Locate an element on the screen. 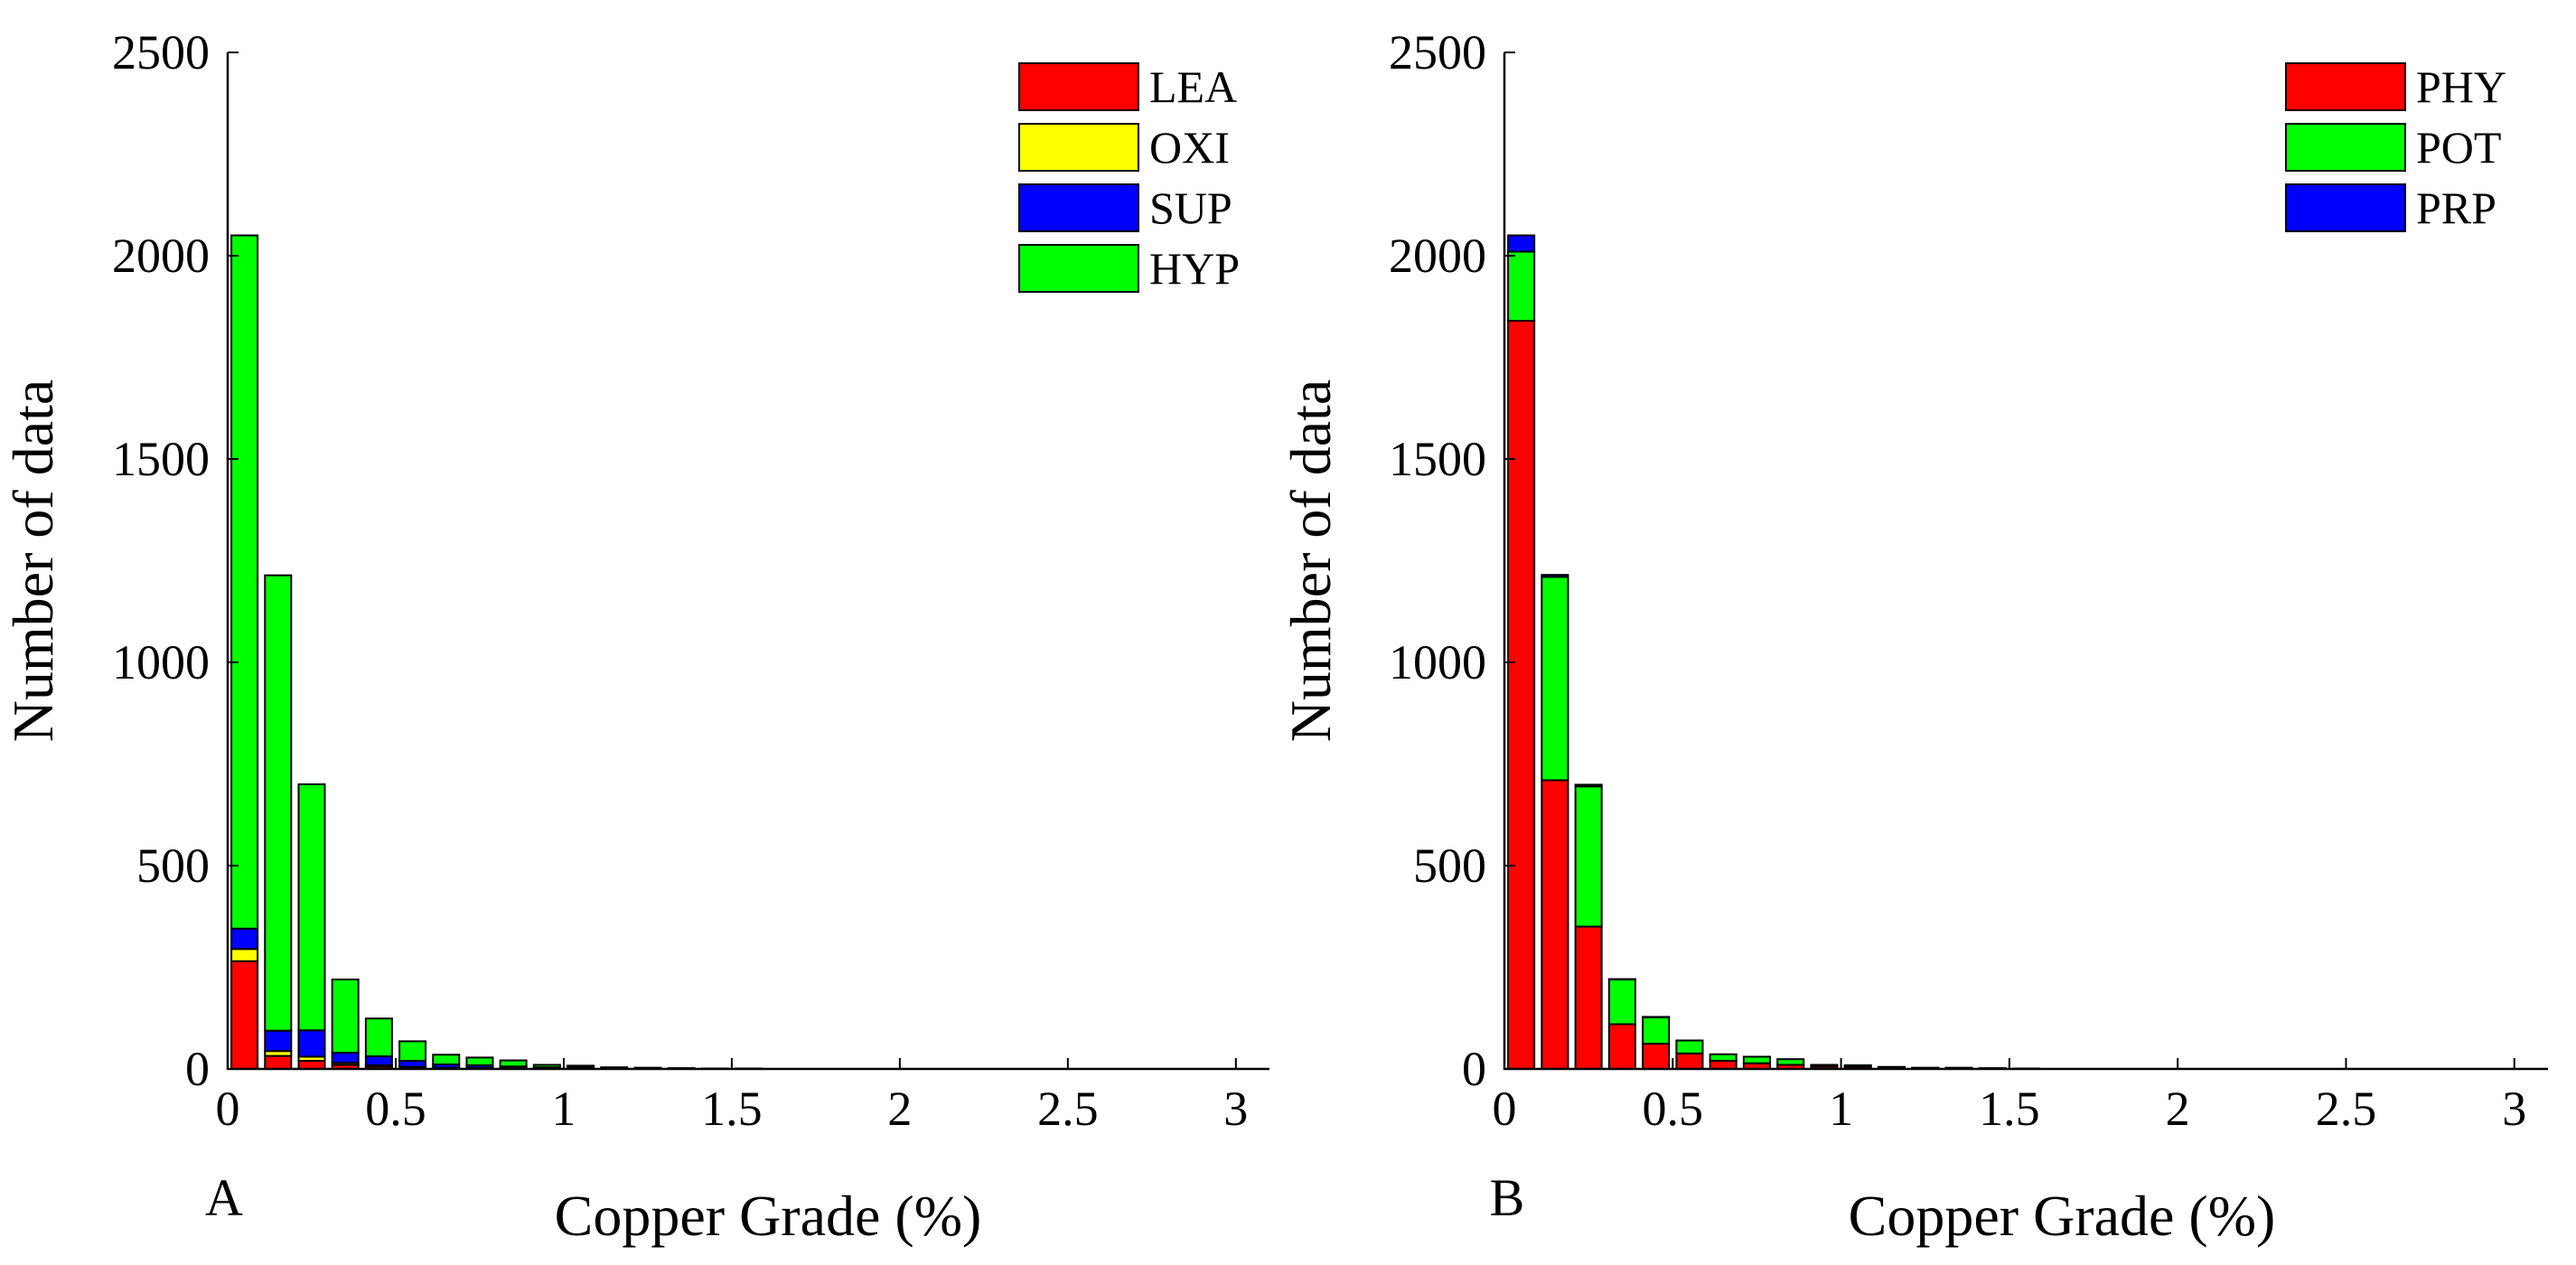  bar-oxi is located at coordinates (244, 955).